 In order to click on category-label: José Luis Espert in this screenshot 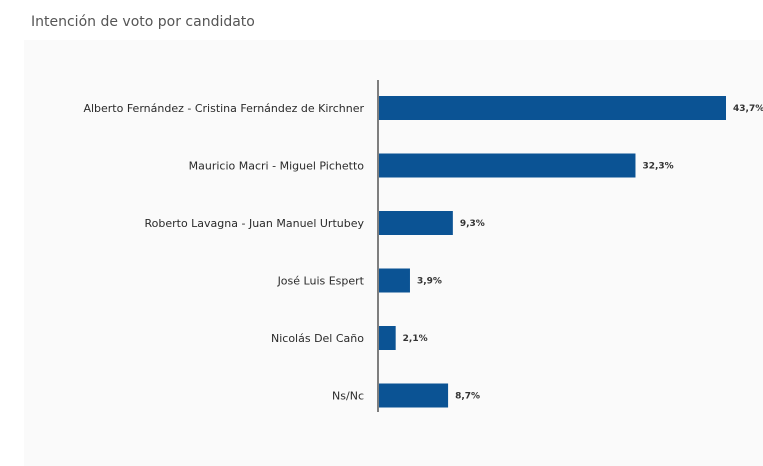, I will do `click(321, 281)`.